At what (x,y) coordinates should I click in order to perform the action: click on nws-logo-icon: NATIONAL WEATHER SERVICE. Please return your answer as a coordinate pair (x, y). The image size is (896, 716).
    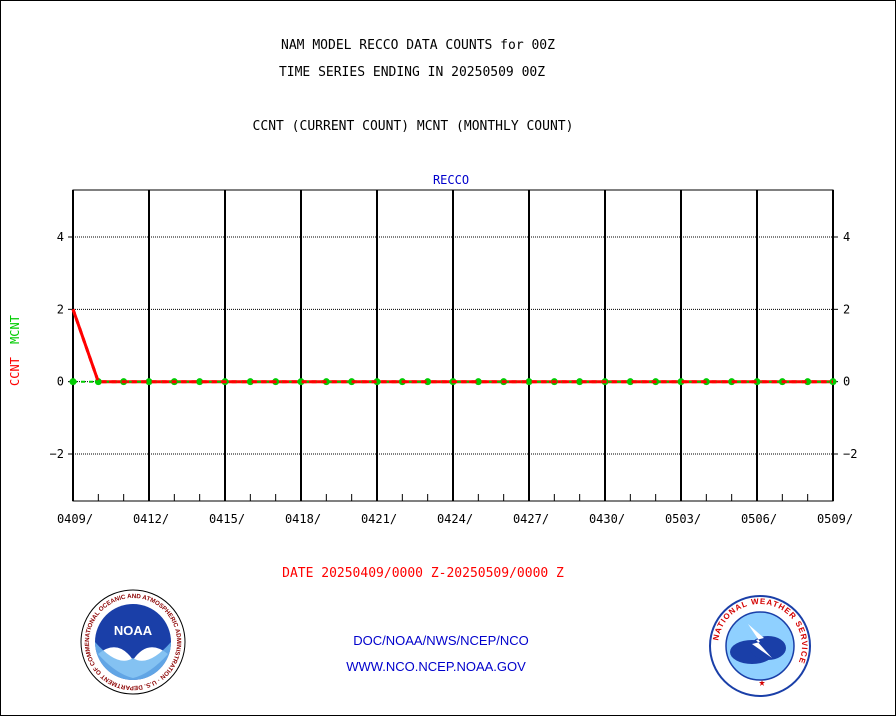
    Looking at the image, I should click on (760, 646).